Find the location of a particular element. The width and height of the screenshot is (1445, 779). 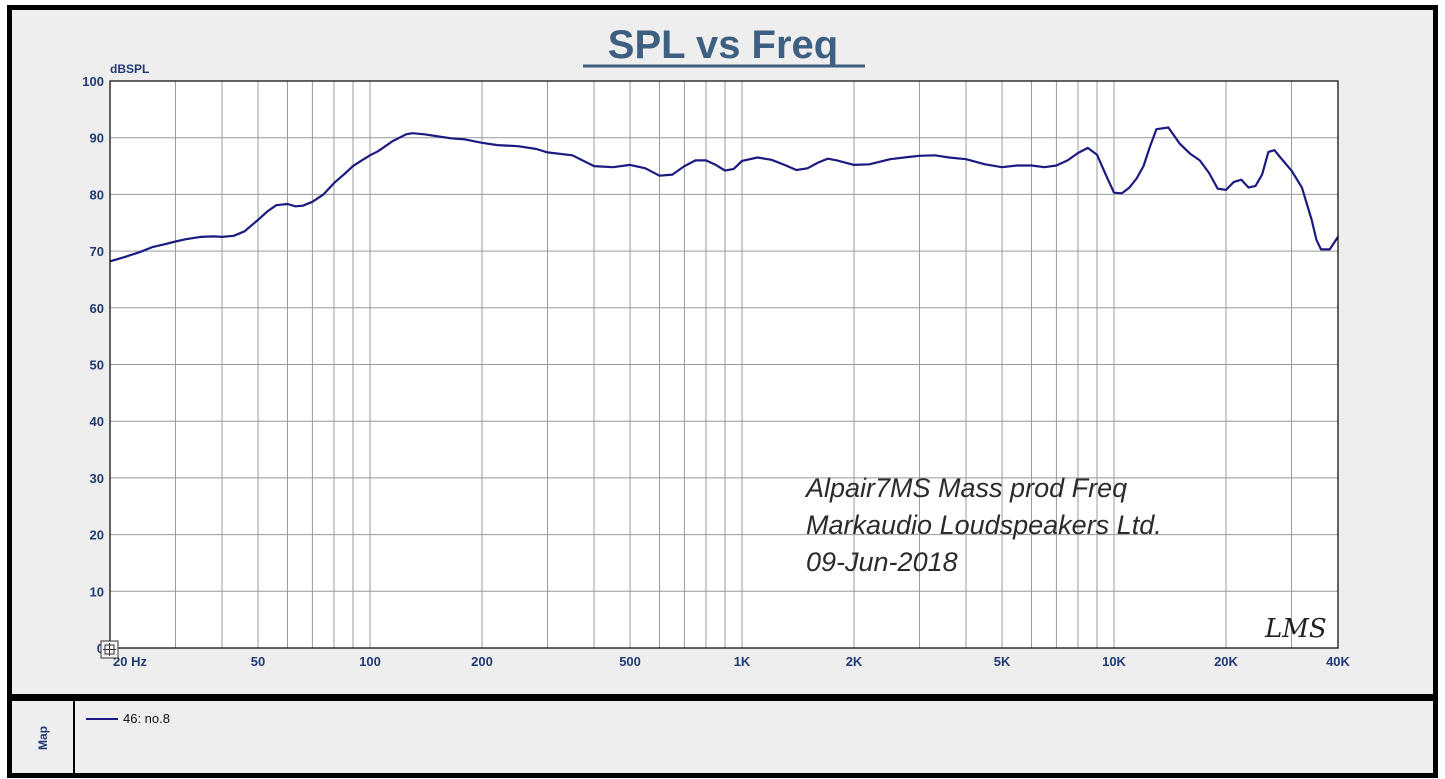

legend-frame is located at coordinates (722, 737).